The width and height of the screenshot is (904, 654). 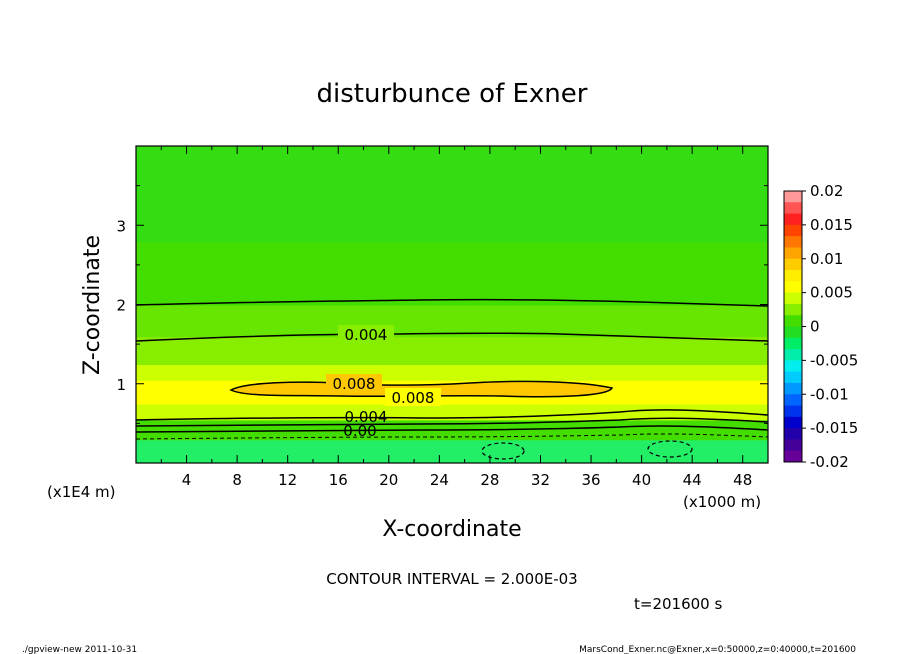 I want to click on y-tick-label: 1, so click(x=121, y=385).